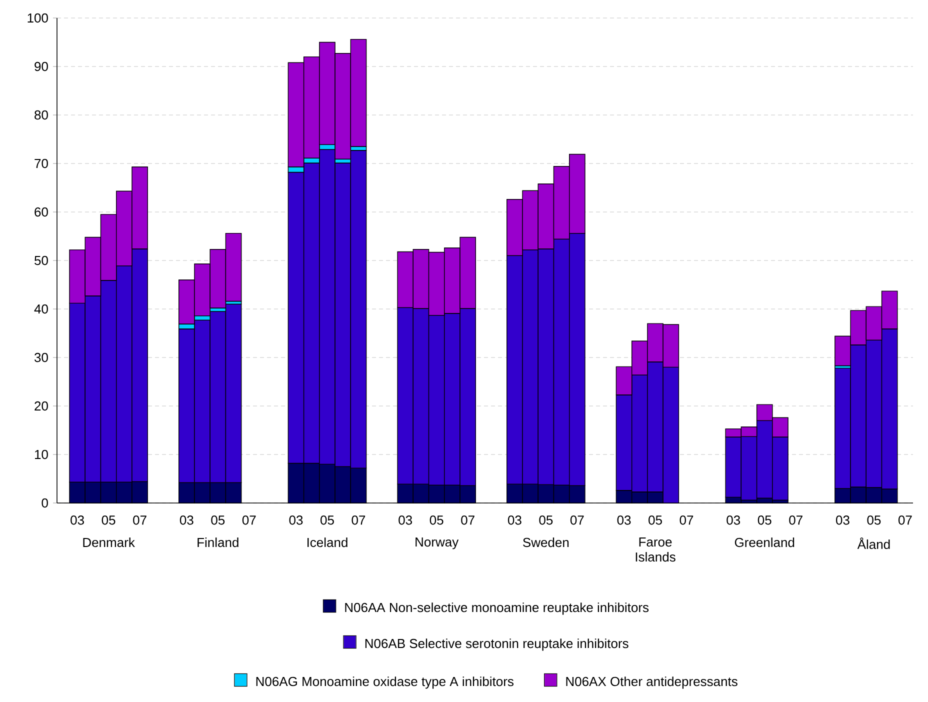 The width and height of the screenshot is (928, 702). I want to click on text: Sweden, so click(546, 543).